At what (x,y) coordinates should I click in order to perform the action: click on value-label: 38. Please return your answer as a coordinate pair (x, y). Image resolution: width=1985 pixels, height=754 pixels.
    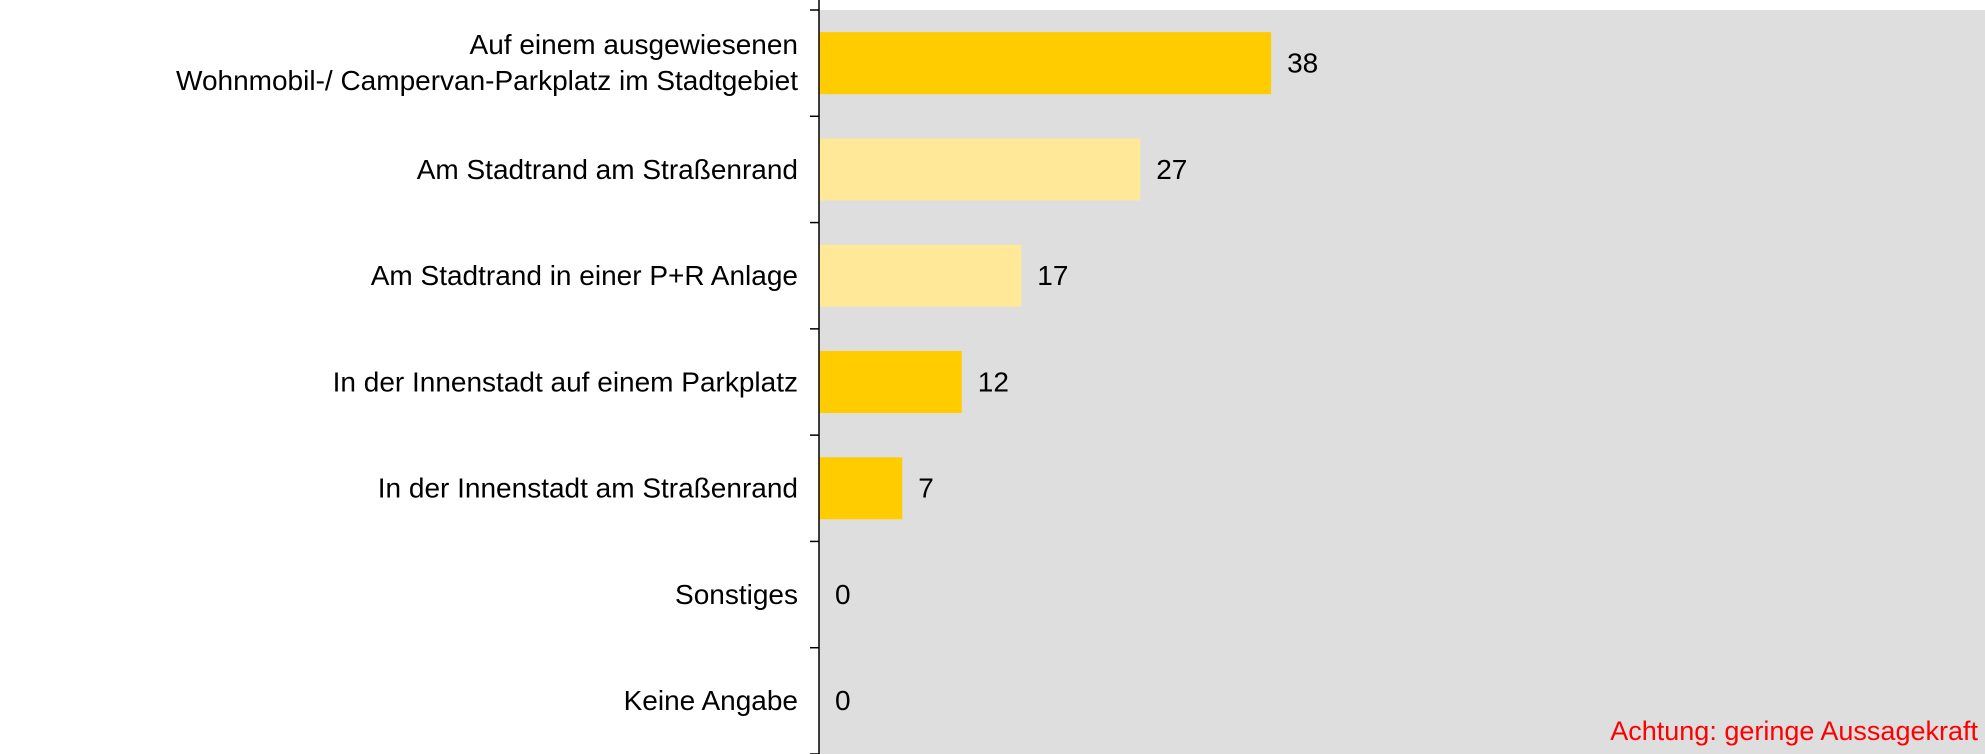
    Looking at the image, I should click on (1302, 63).